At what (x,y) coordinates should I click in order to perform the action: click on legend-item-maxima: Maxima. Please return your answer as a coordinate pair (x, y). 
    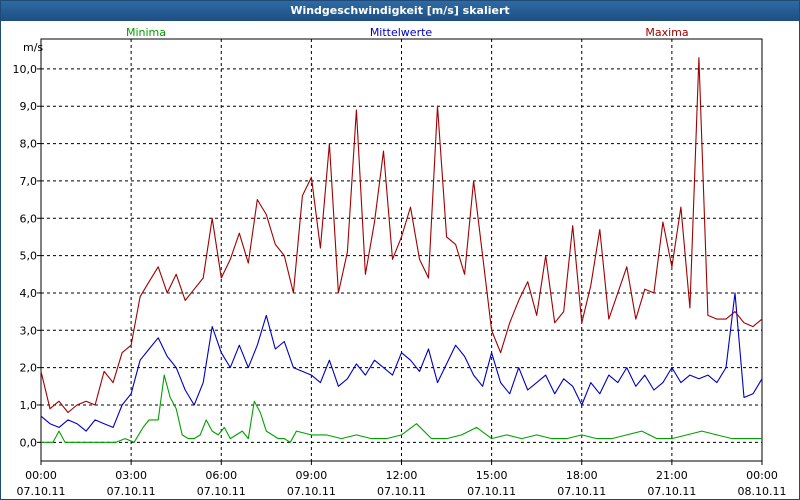
    Looking at the image, I should click on (666, 32).